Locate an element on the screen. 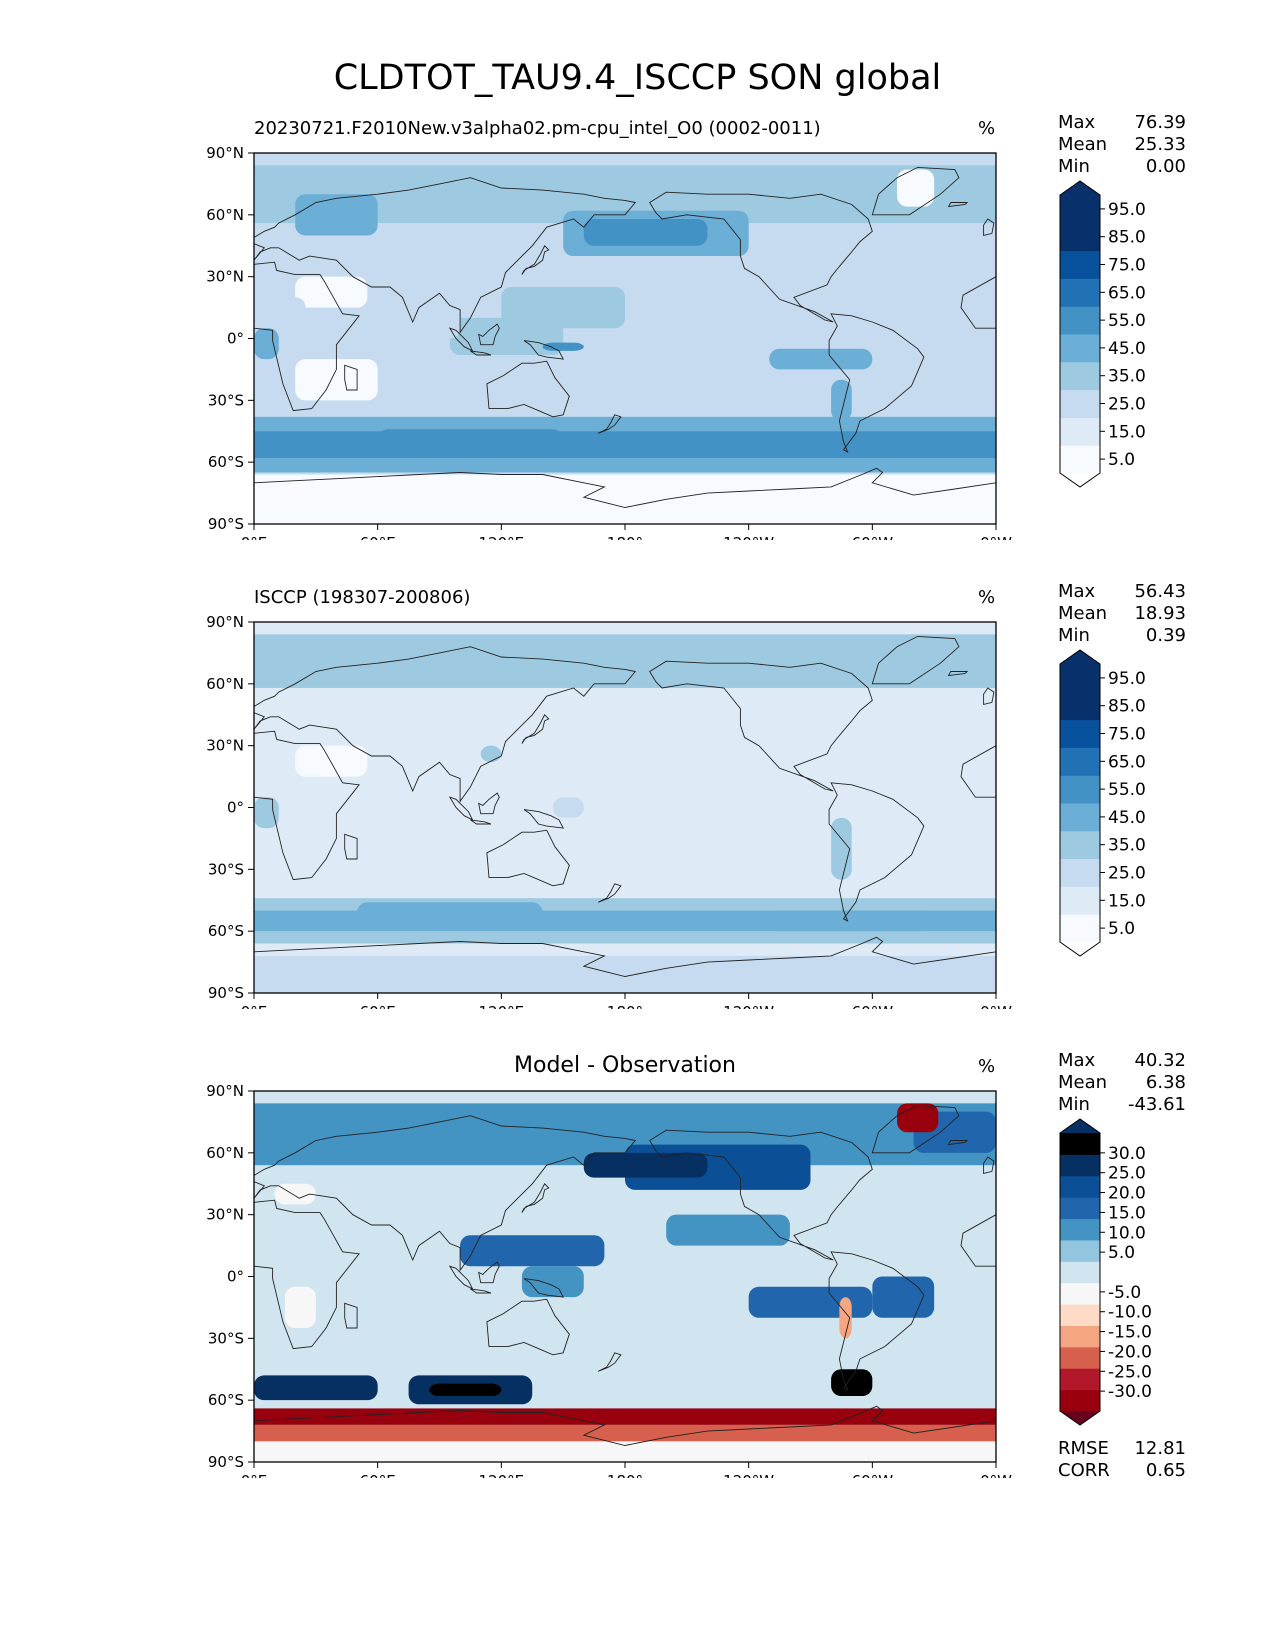 The width and height of the screenshot is (1275, 1650). mean-value: 25.33 is located at coordinates (1160, 144).